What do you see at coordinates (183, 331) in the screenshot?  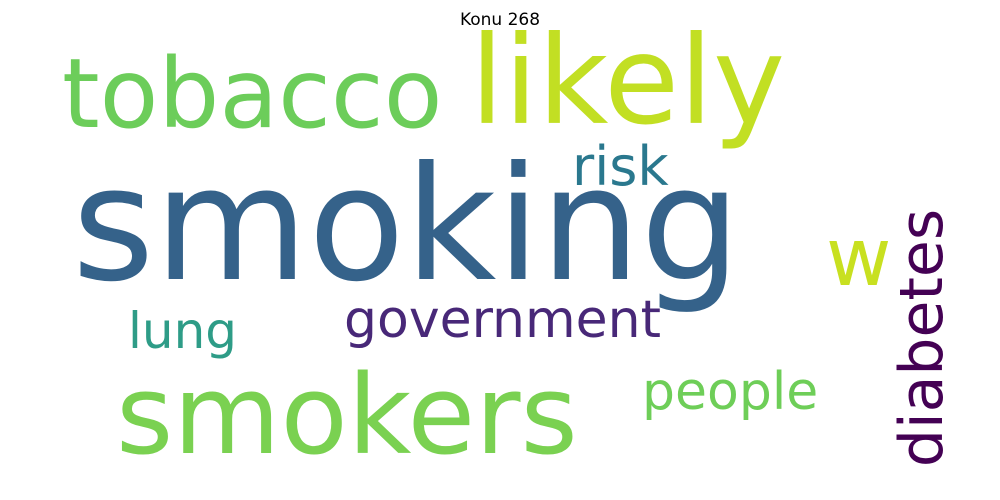 I see `word-lung: lung` at bounding box center [183, 331].